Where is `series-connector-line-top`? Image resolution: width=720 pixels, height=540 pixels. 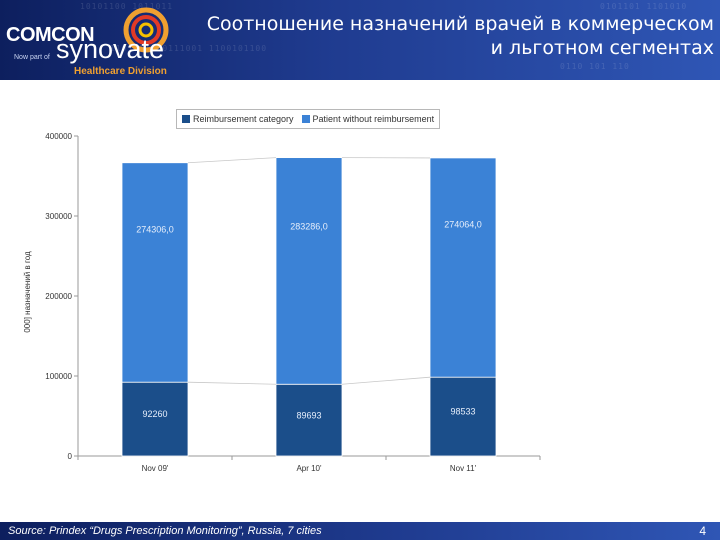 series-connector-line-top is located at coordinates (232, 160).